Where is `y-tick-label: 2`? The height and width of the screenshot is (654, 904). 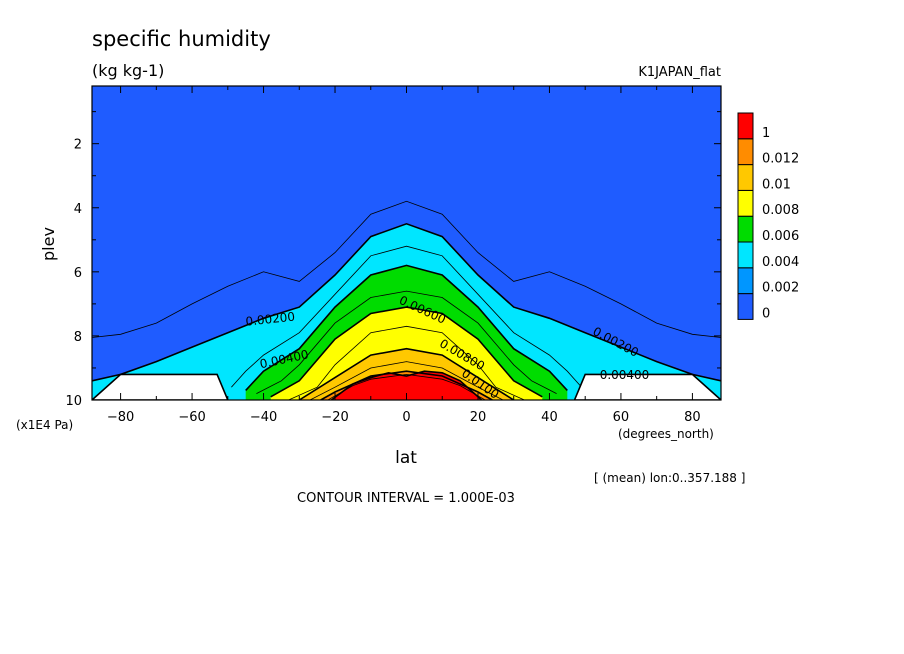 y-tick-label: 2 is located at coordinates (78, 145).